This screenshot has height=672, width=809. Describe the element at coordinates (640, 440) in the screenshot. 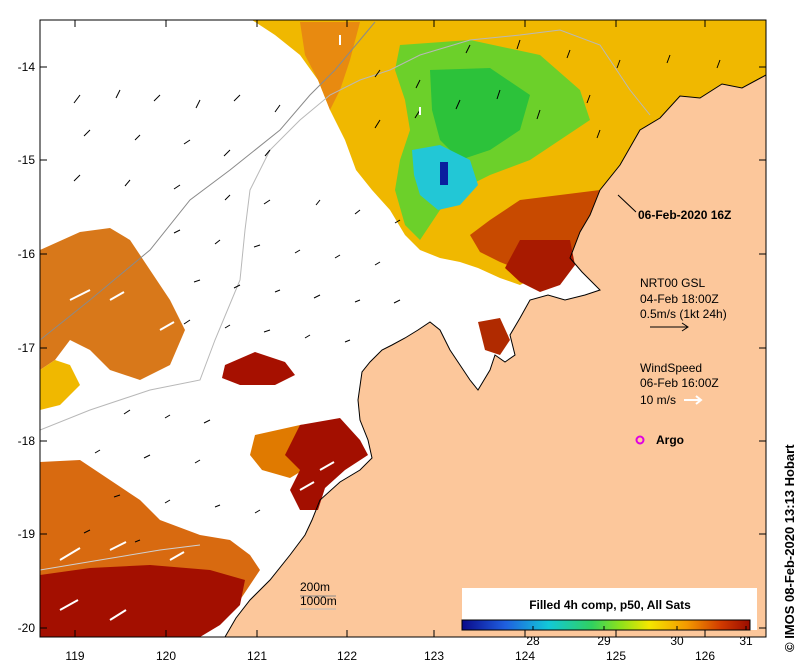

I see `argo-marker-icon` at that location.